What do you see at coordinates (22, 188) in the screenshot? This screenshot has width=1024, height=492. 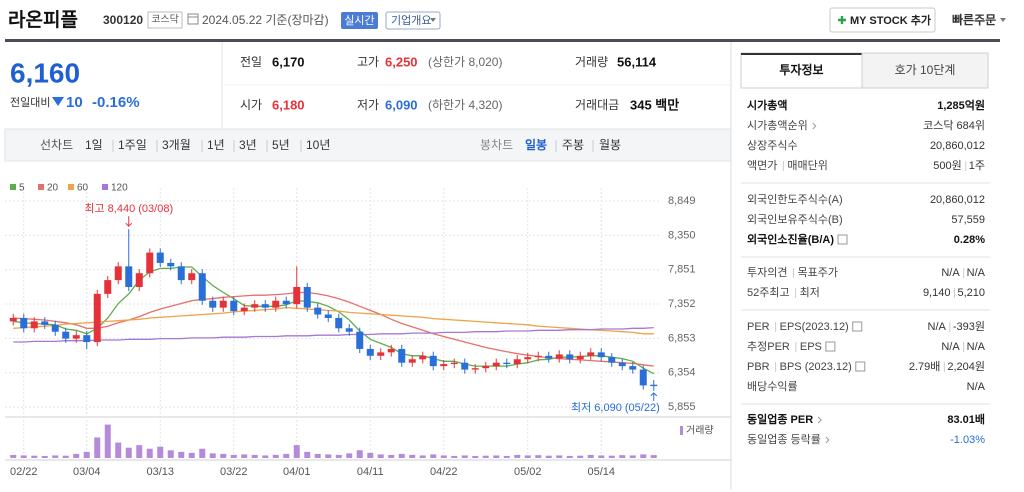 I see `legend-label: 5` at bounding box center [22, 188].